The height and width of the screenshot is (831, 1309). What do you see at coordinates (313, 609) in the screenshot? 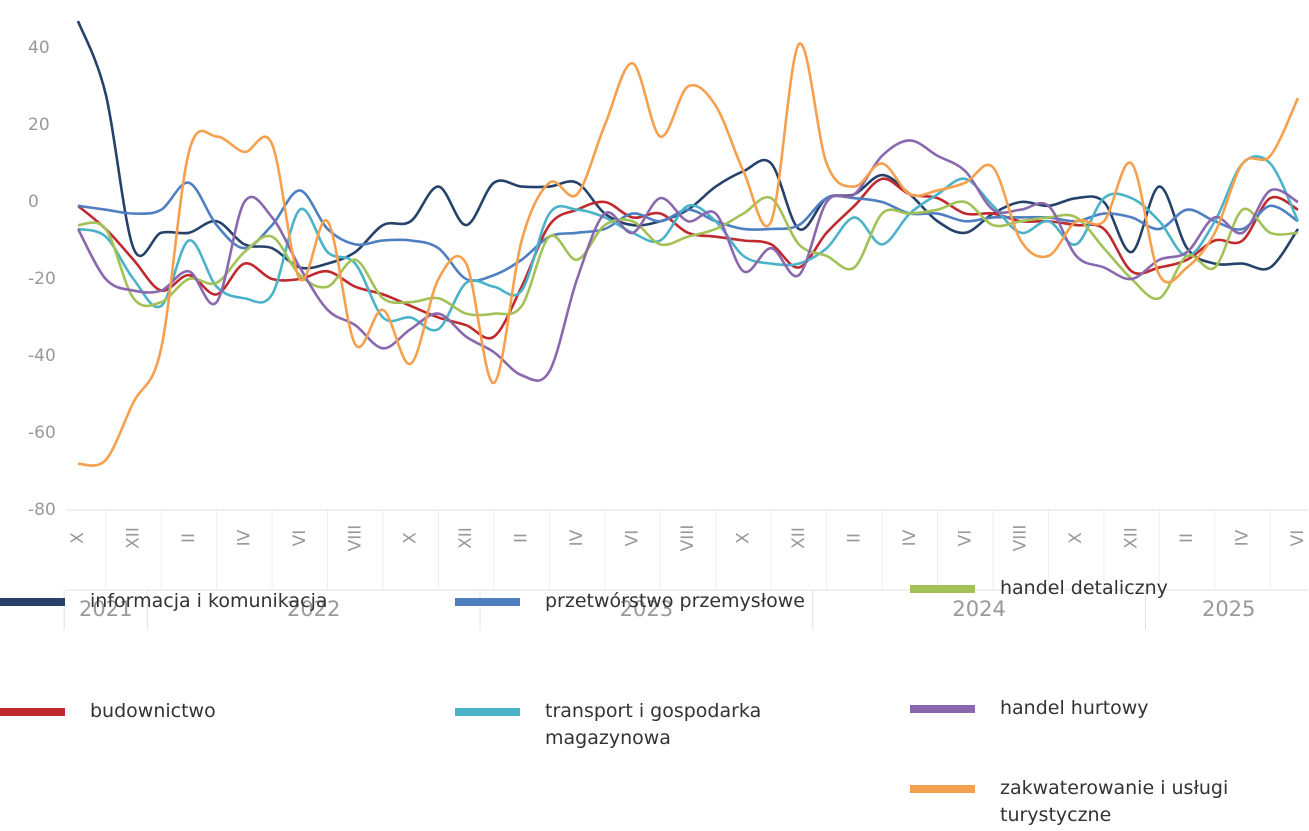
I see `year-label: 2022` at bounding box center [313, 609].